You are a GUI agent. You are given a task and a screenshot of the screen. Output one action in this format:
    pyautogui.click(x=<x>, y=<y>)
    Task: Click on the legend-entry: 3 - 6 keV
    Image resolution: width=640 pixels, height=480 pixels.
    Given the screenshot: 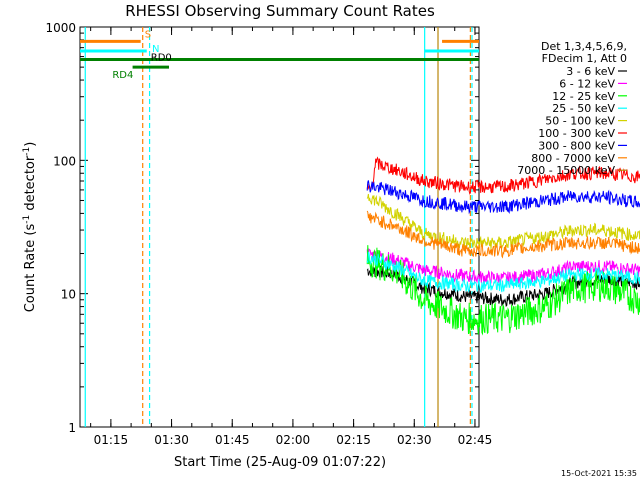 What is the action you would take?
    pyautogui.click(x=590, y=71)
    